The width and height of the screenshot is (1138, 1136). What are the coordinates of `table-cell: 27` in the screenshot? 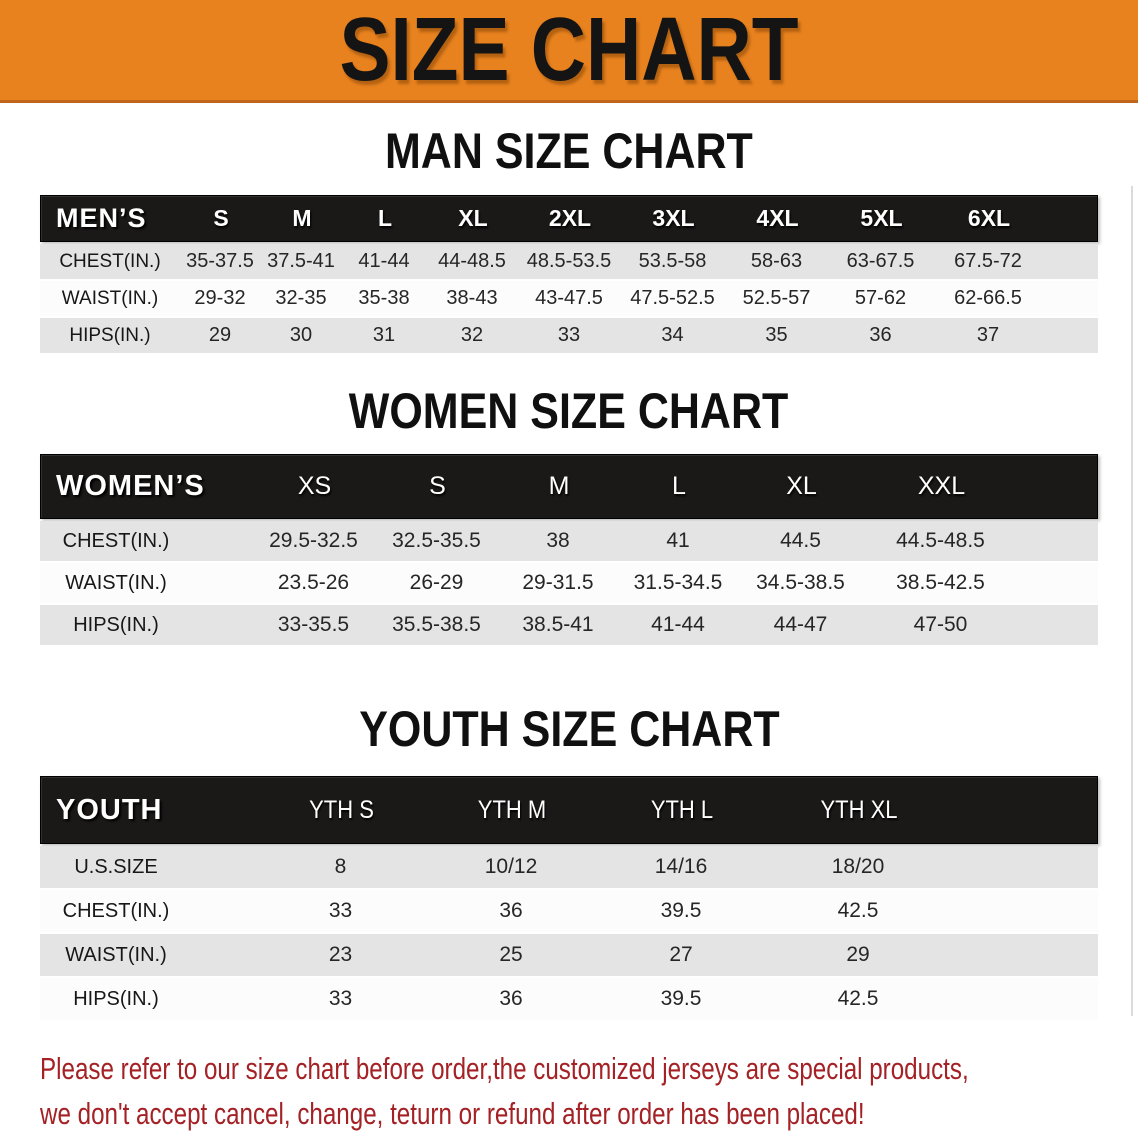 It's located at (681, 954).